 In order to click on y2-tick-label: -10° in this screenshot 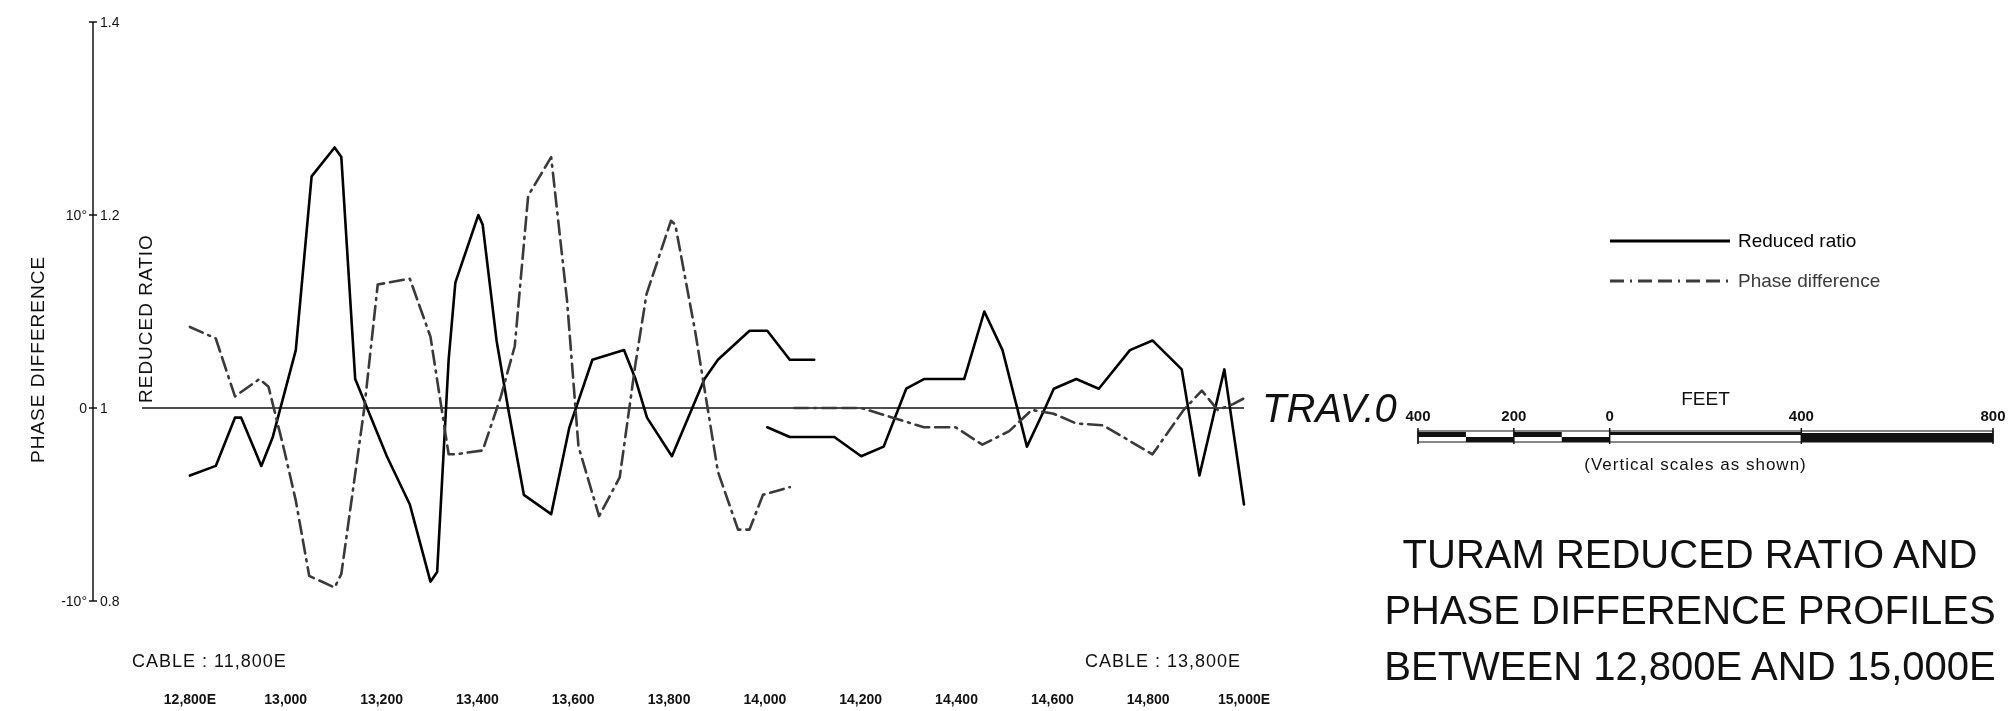, I will do `click(74, 601)`.